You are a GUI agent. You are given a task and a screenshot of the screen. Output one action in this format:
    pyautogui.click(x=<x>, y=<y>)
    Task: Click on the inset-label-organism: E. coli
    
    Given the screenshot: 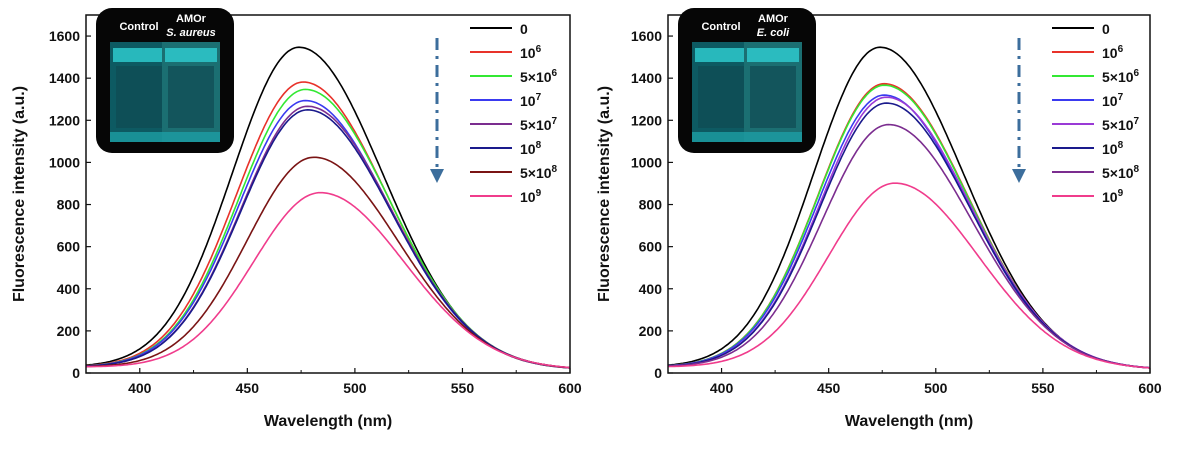 What is the action you would take?
    pyautogui.click(x=773, y=33)
    